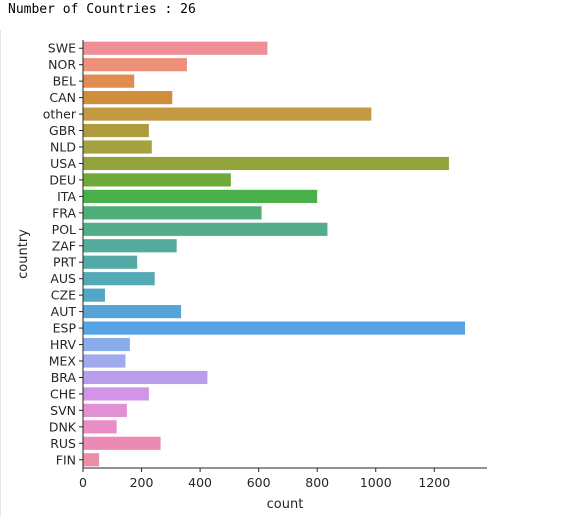  I want to click on y-tick-label-usa: USA, so click(63, 163).